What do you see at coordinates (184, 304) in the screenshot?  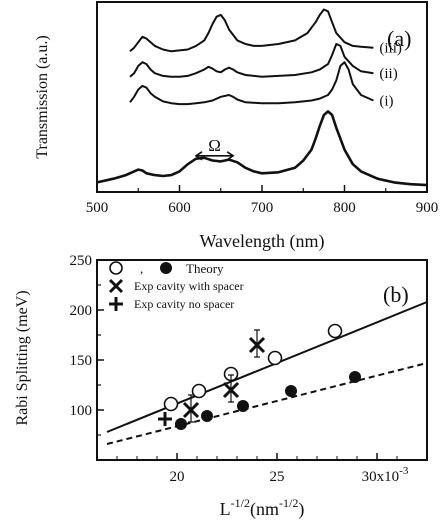 I see `legend-nospacer: Exp cavity no spacer` at bounding box center [184, 304].